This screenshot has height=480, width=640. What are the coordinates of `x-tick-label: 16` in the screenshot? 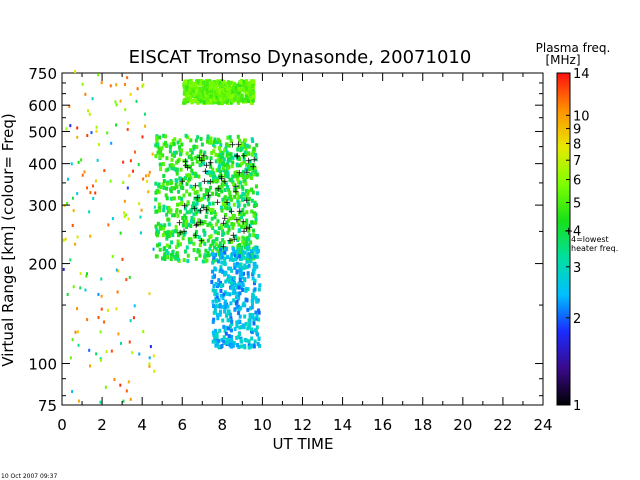 It's located at (382, 425).